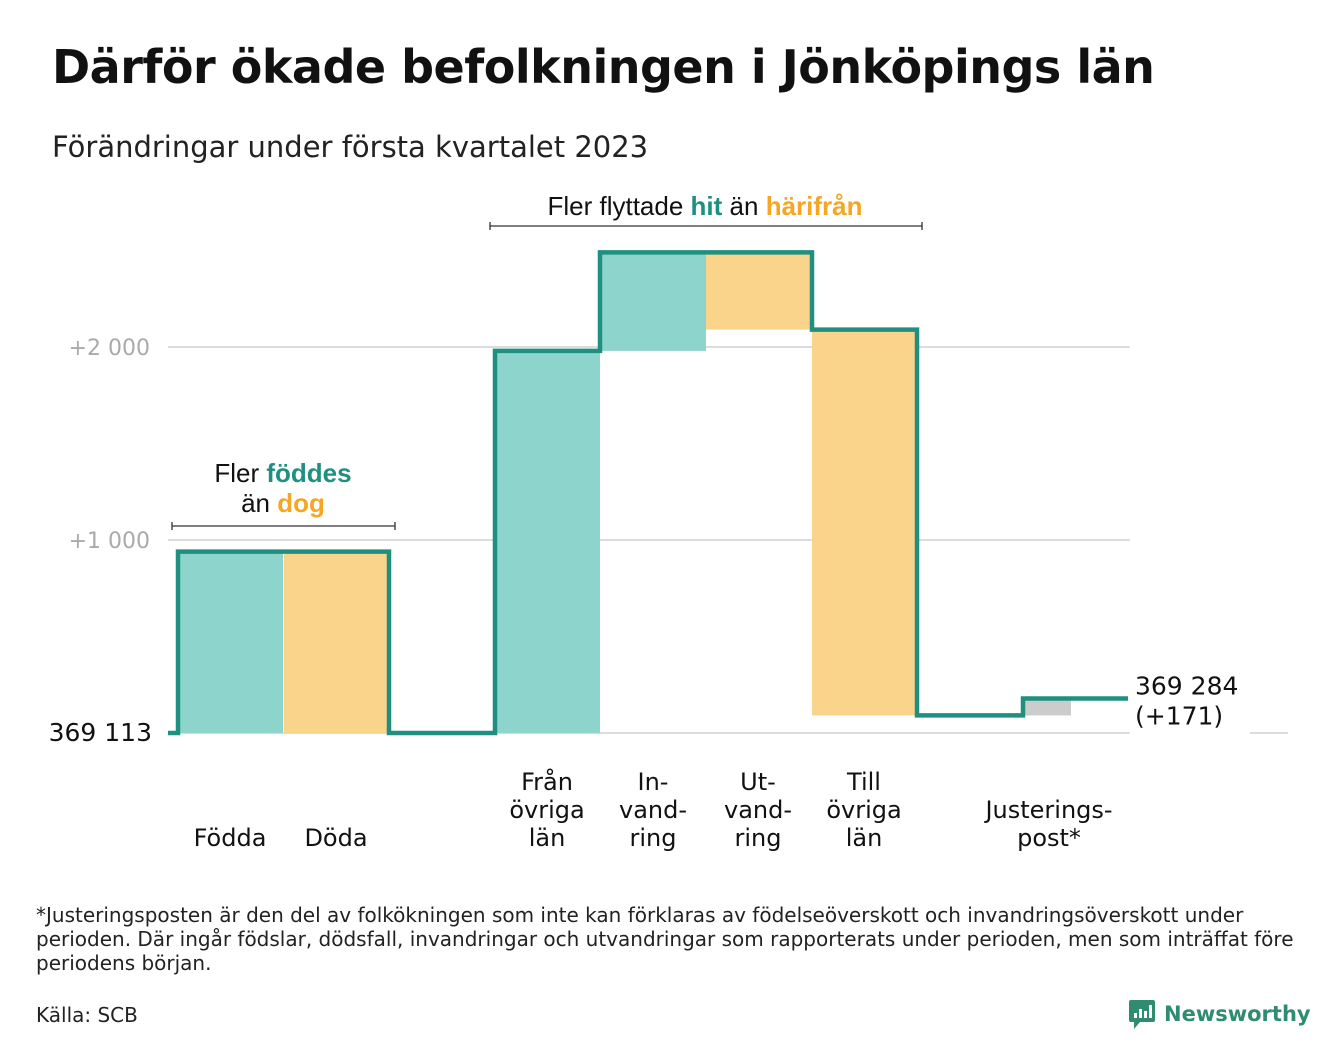  I want to click on category-label: Döda, so click(335, 838).